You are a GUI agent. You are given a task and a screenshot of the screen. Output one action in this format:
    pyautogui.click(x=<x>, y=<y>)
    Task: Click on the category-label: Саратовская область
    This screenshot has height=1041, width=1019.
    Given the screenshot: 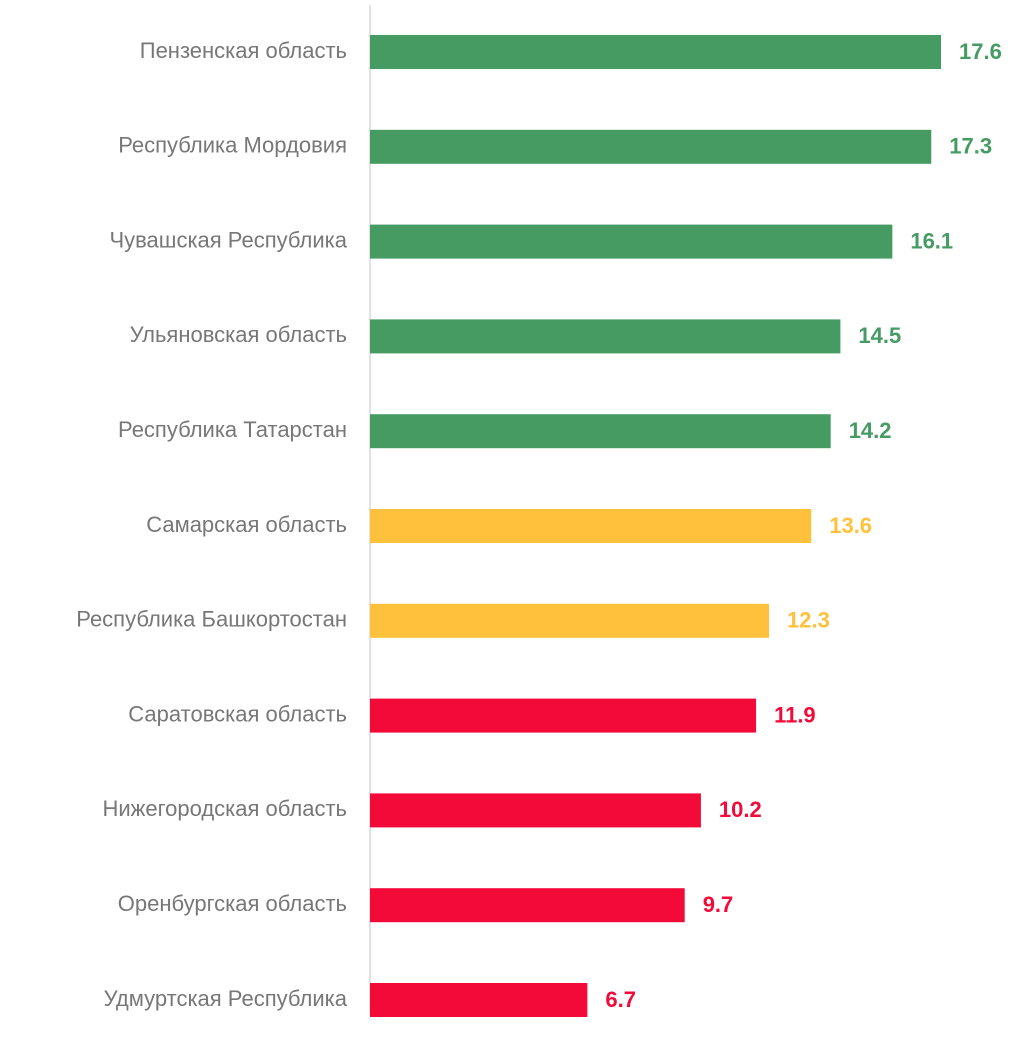 What is the action you would take?
    pyautogui.click(x=237, y=713)
    